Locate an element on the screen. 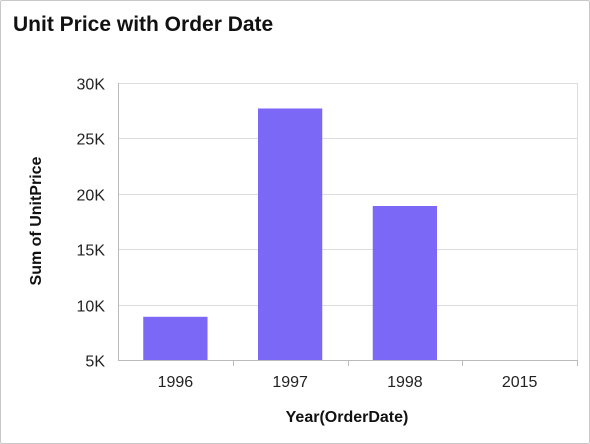  y-axis-title: Sum of UnitPrice is located at coordinates (36, 220).